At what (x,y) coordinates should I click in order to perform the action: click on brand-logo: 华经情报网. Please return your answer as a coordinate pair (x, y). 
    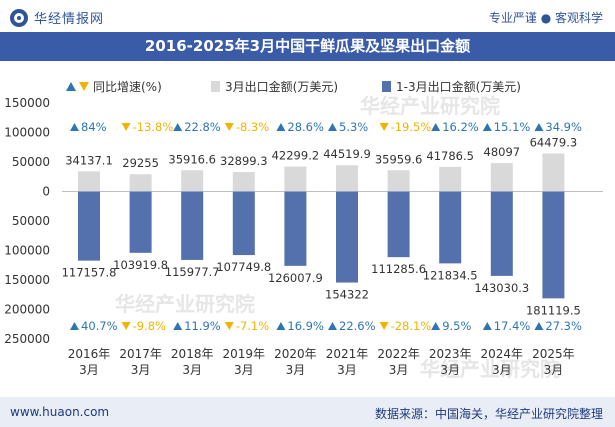
    Looking at the image, I should click on (57, 17).